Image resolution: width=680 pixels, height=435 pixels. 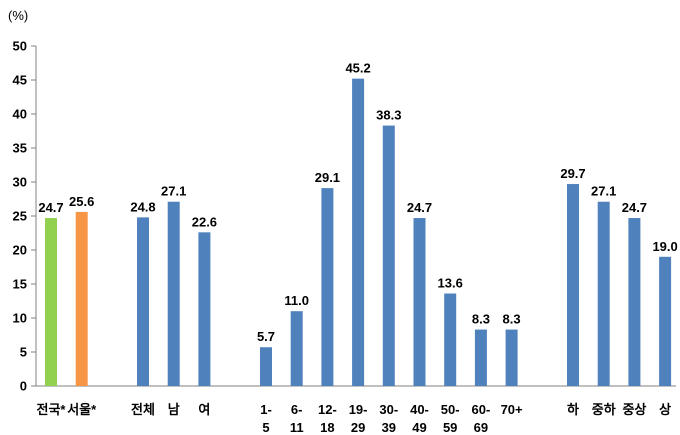 What do you see at coordinates (143, 409) in the screenshot?
I see `x-tick-label: 전체` at bounding box center [143, 409].